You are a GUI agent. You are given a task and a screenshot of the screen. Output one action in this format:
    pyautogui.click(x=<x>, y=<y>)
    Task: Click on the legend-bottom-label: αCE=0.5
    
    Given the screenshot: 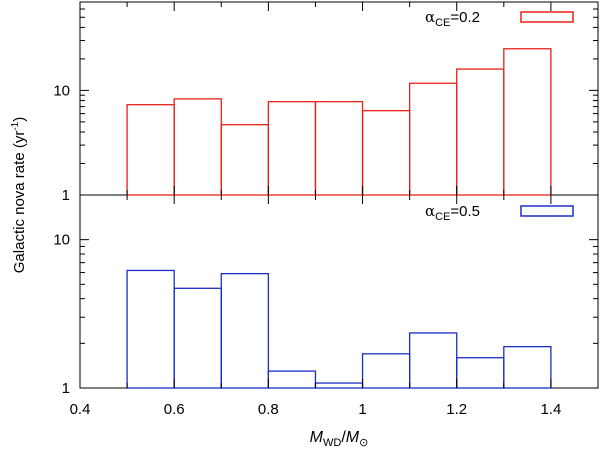 What is the action you would take?
    pyautogui.click(x=452, y=212)
    